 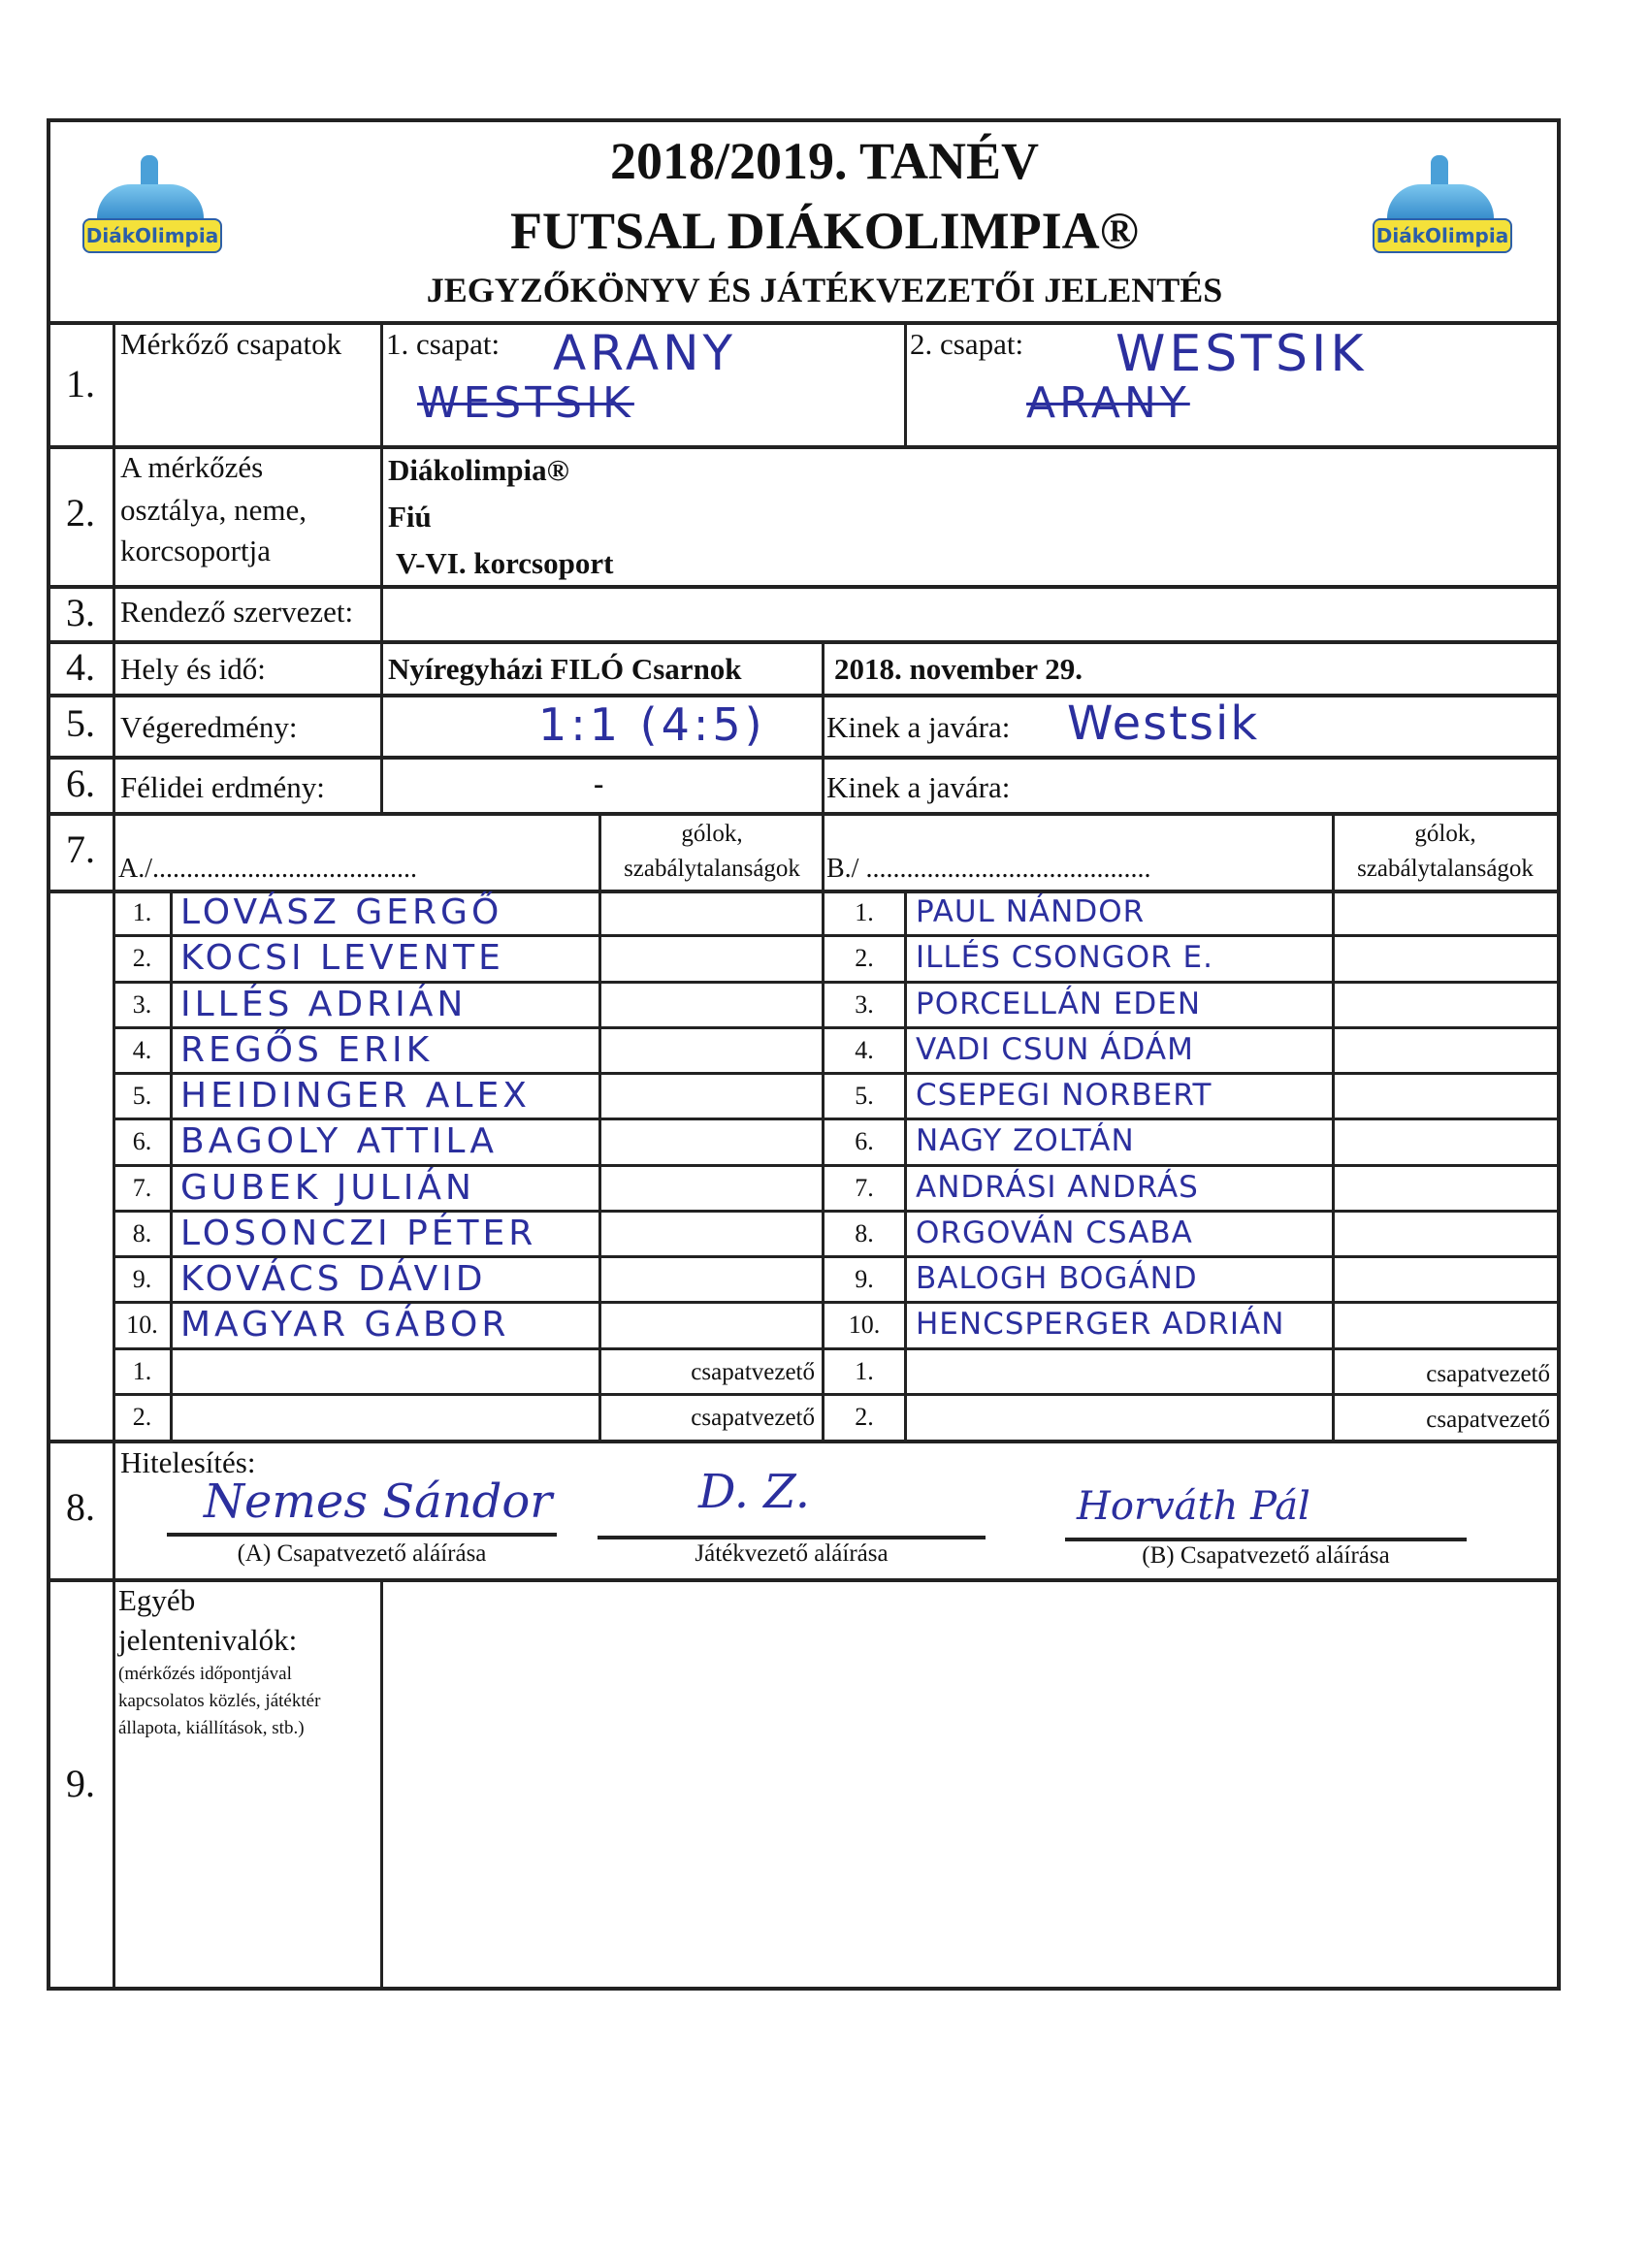 What do you see at coordinates (1064, 957) in the screenshot?
I see `team-b-player-name: ILLÉS CSONGOR E.` at bounding box center [1064, 957].